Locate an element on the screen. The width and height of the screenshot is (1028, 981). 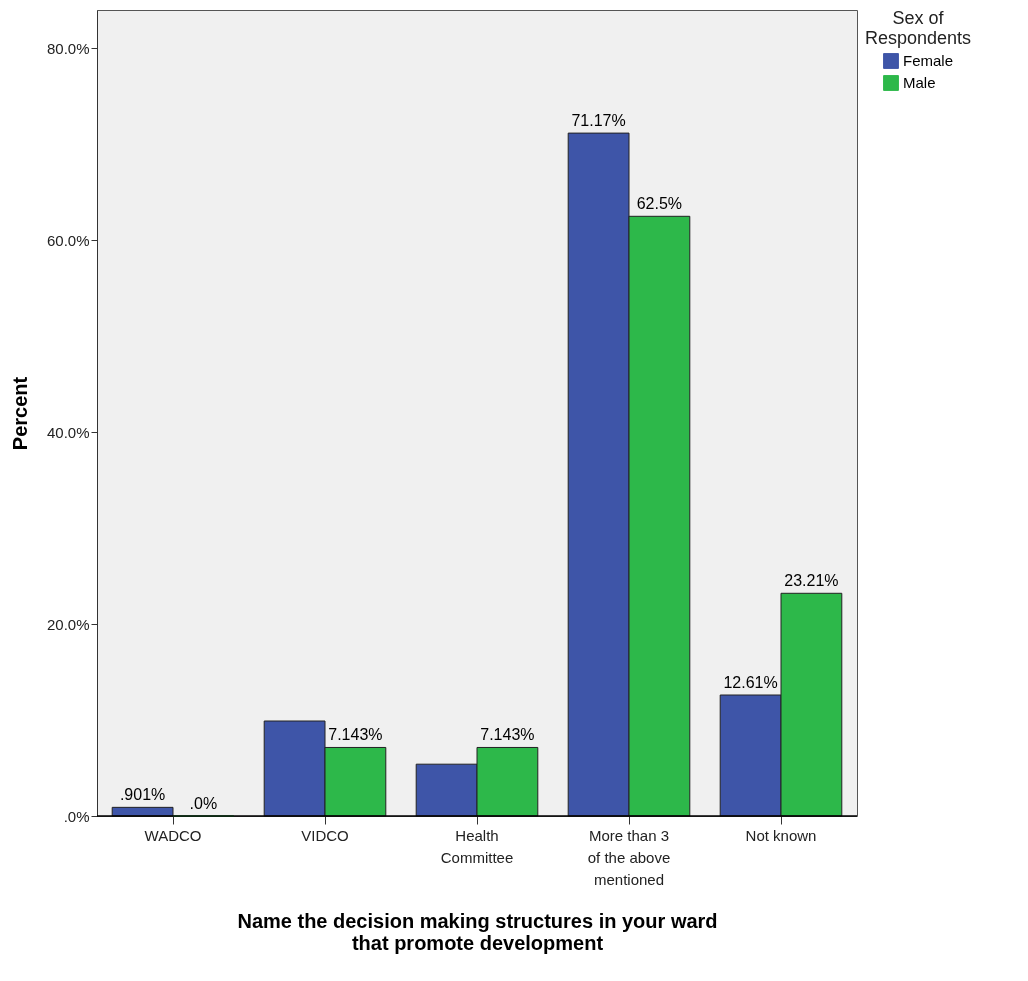
legend-label: Male is located at coordinates (919, 82).